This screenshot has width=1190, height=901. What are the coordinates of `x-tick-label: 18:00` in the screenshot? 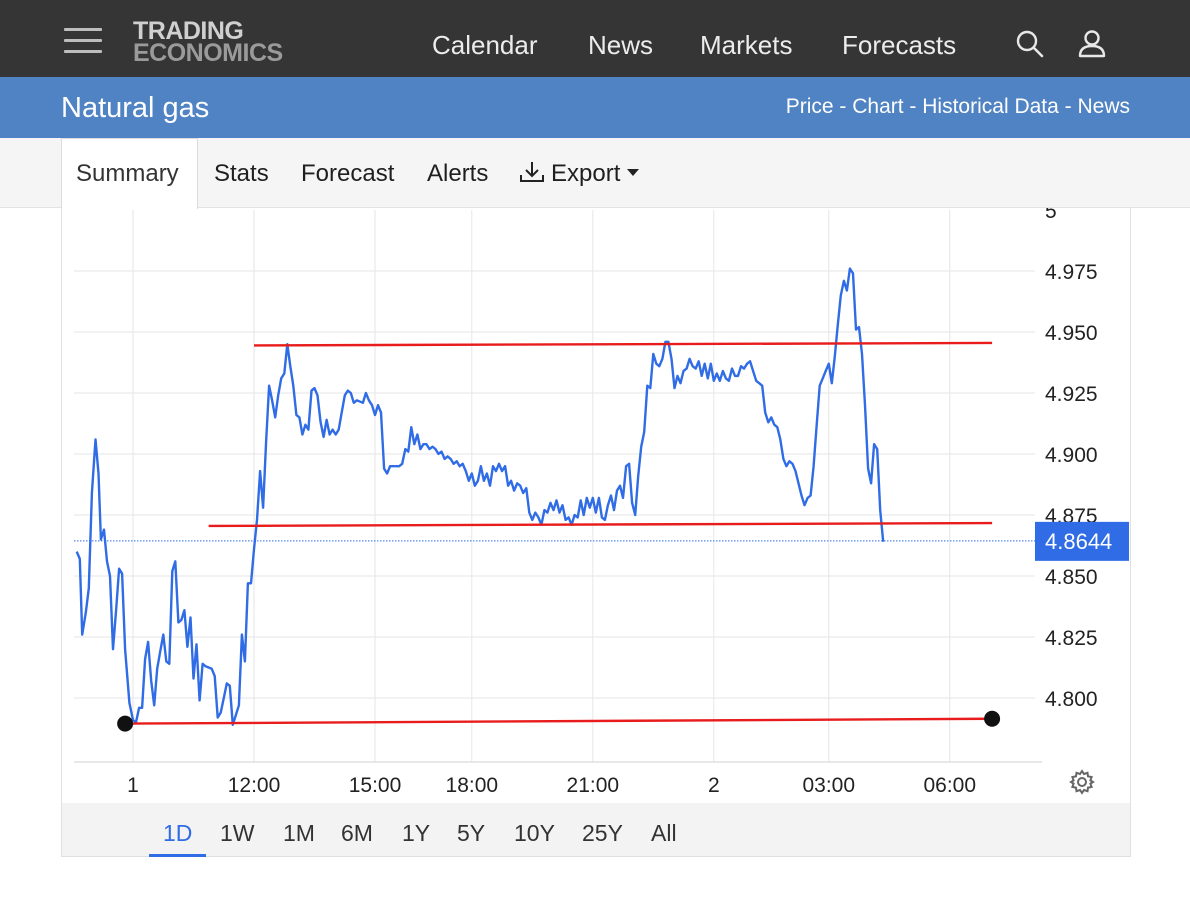 It's located at (472, 785).